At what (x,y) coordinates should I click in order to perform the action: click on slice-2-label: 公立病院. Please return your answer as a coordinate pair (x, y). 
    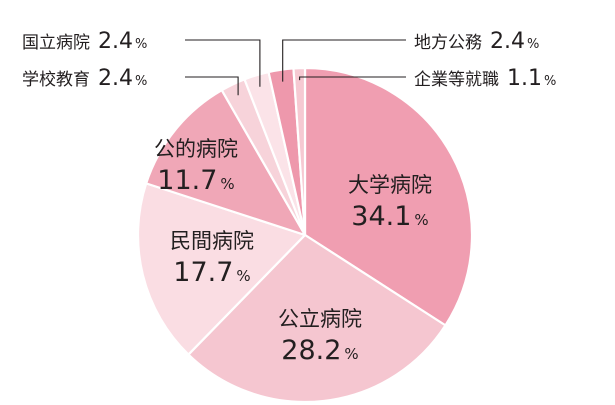
    Looking at the image, I should click on (320, 319).